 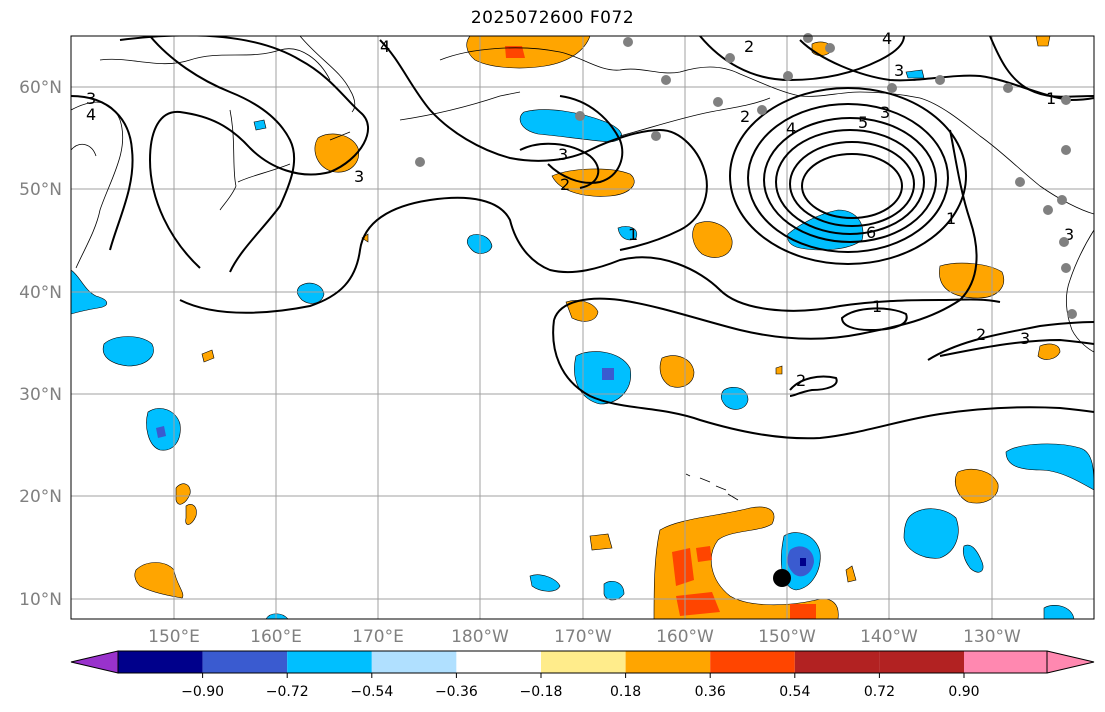 What do you see at coordinates (710, 692) in the screenshot?
I see `colorbar-tick-label: 0.36` at bounding box center [710, 692].